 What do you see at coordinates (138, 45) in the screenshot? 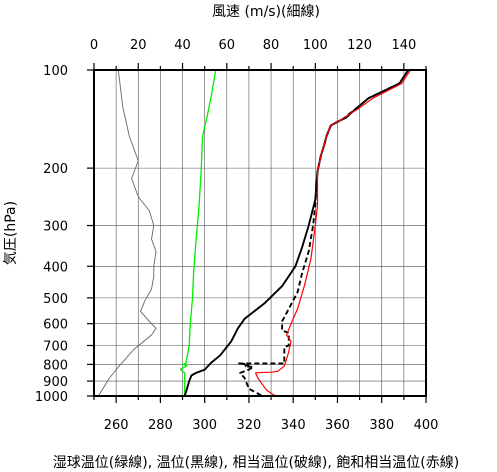
I see `x-top-tick-label: 20` at bounding box center [138, 45].